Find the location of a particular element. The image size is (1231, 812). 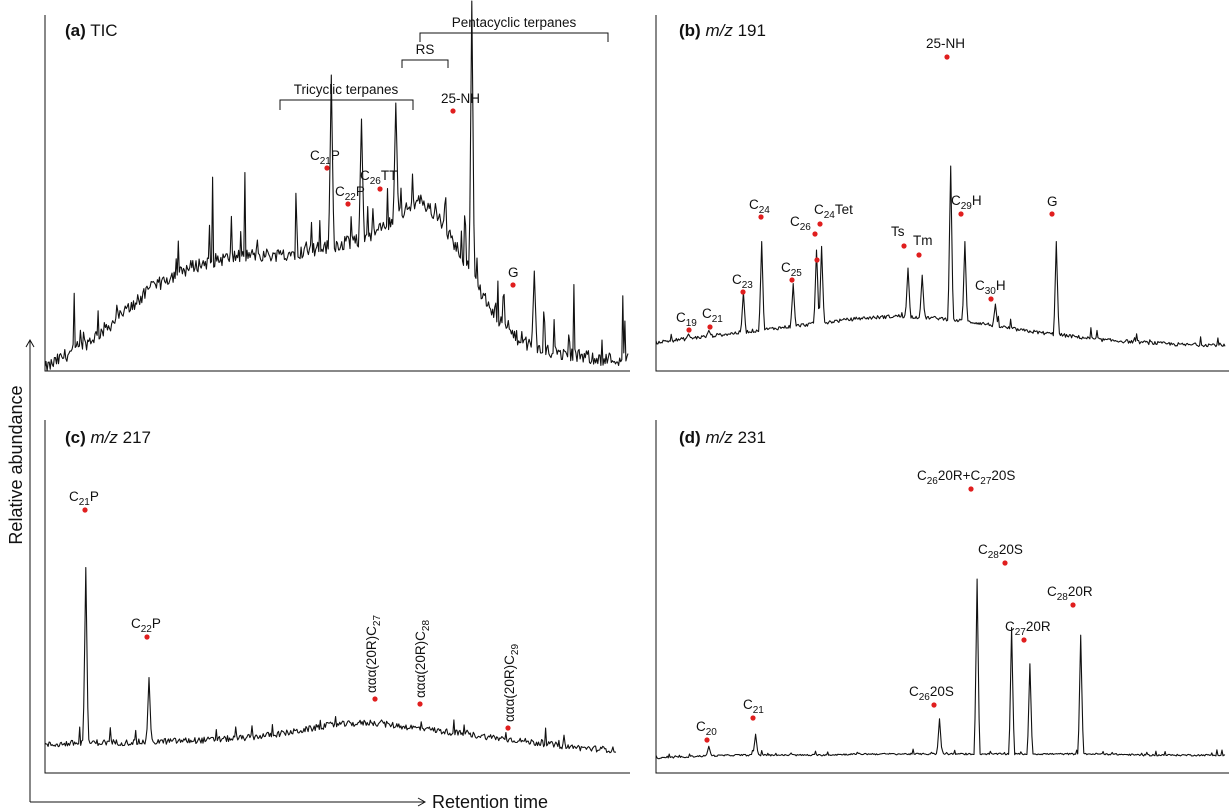

peak-label-c20: C20 is located at coordinates (706, 728).